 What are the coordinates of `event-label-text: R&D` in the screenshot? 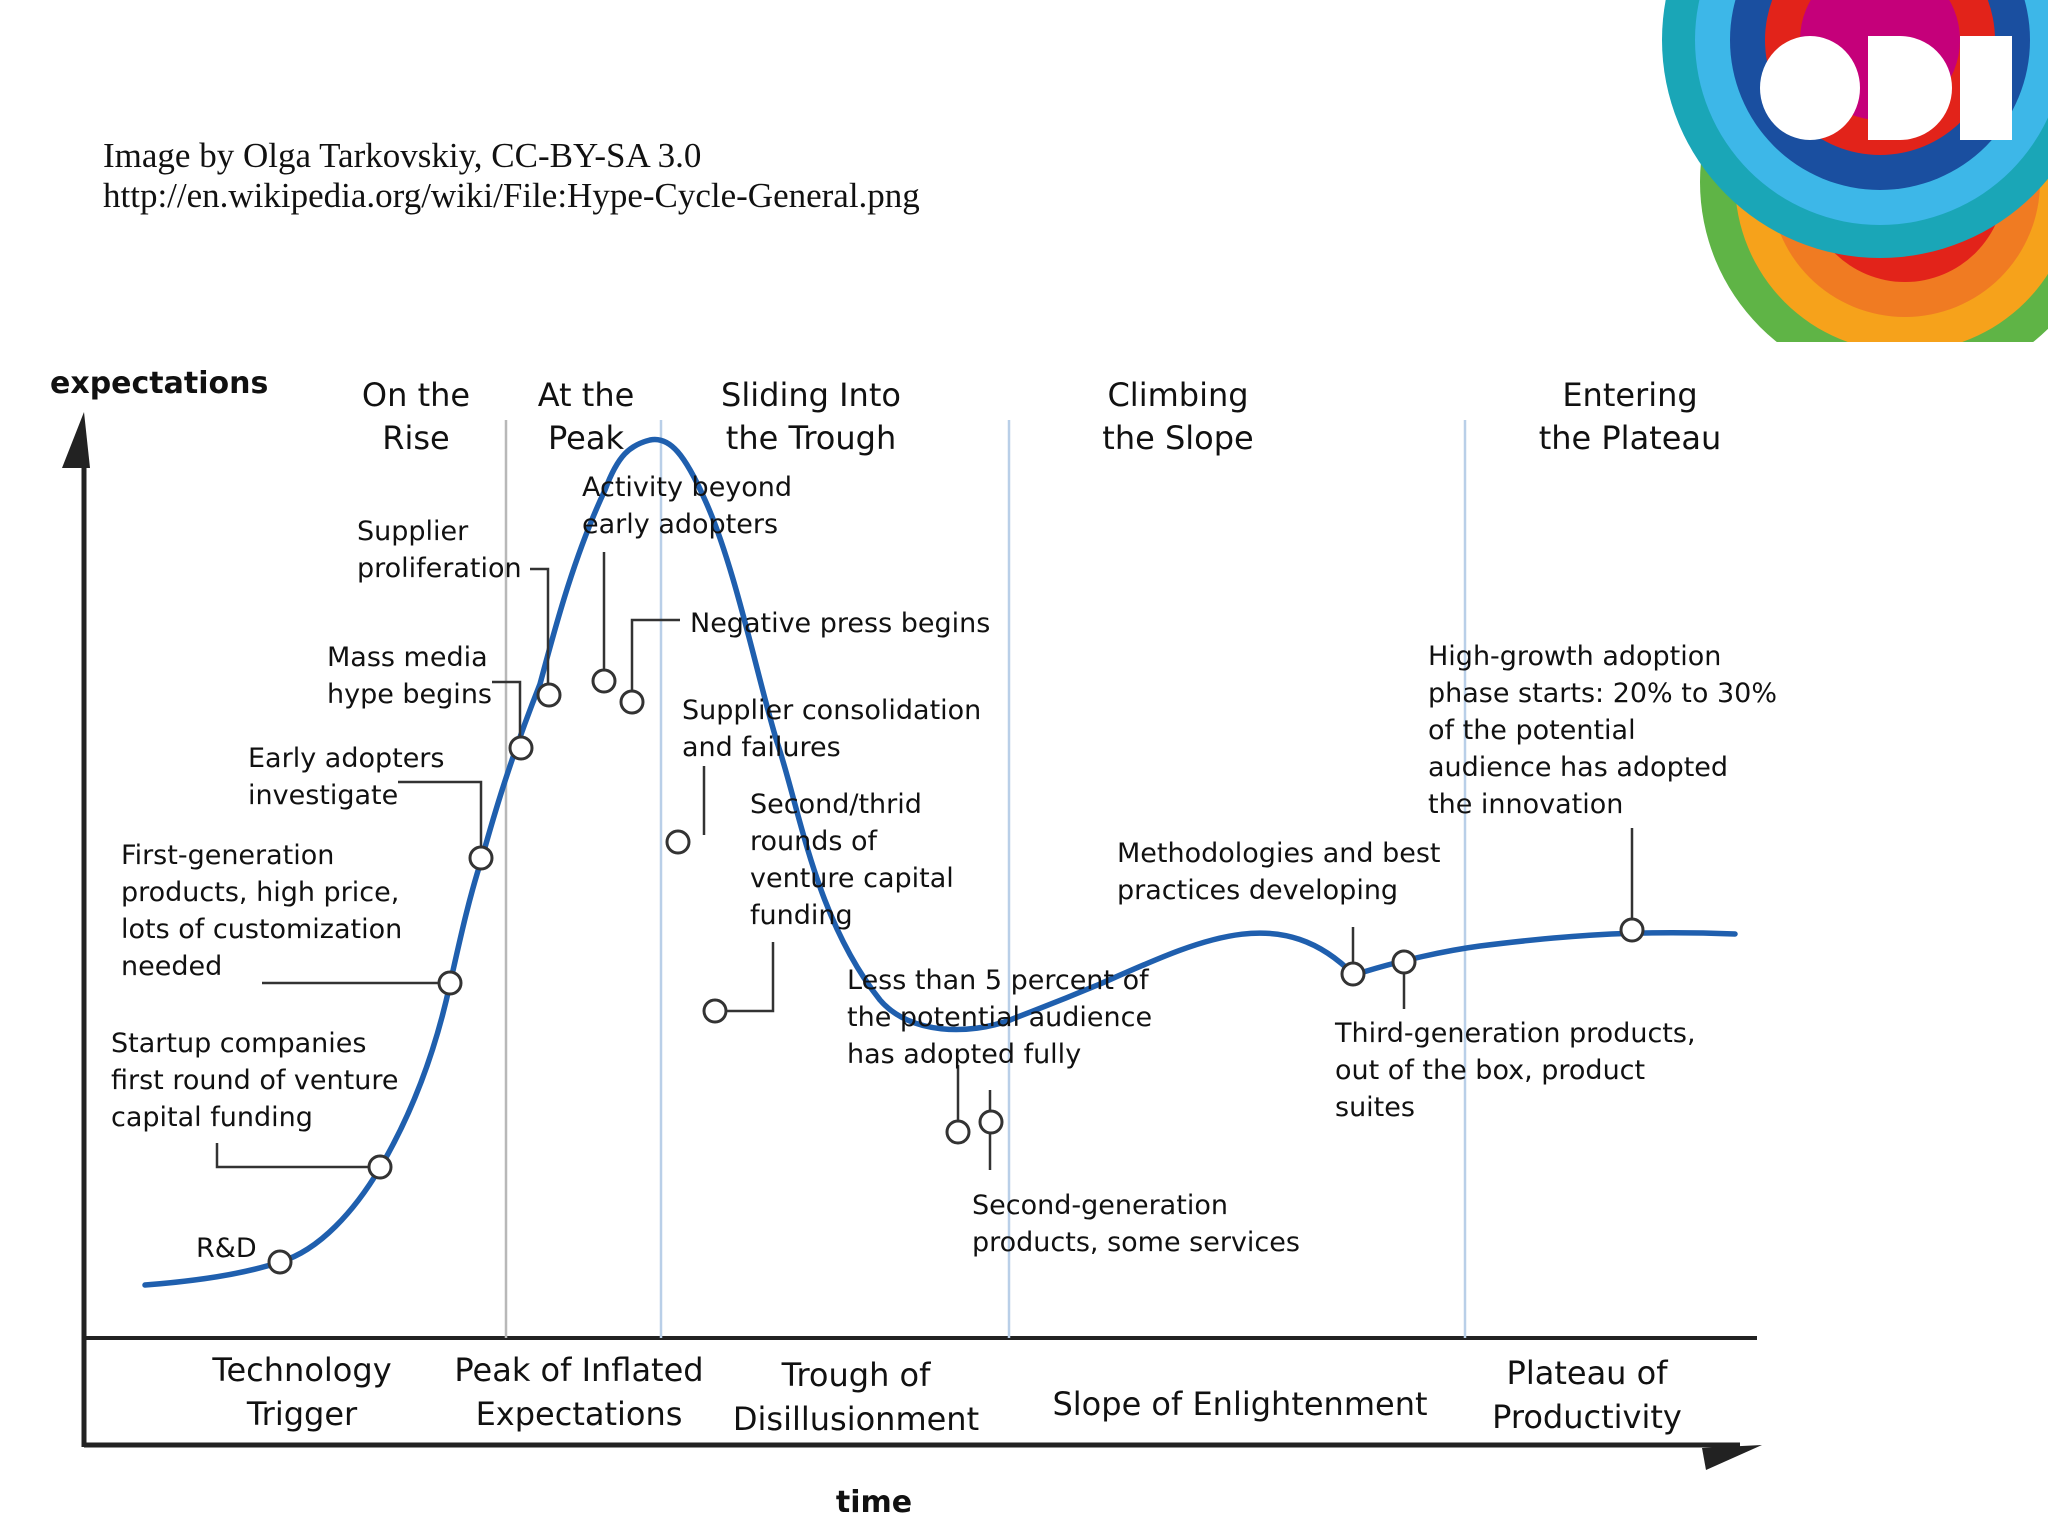 It's located at (226, 1248).